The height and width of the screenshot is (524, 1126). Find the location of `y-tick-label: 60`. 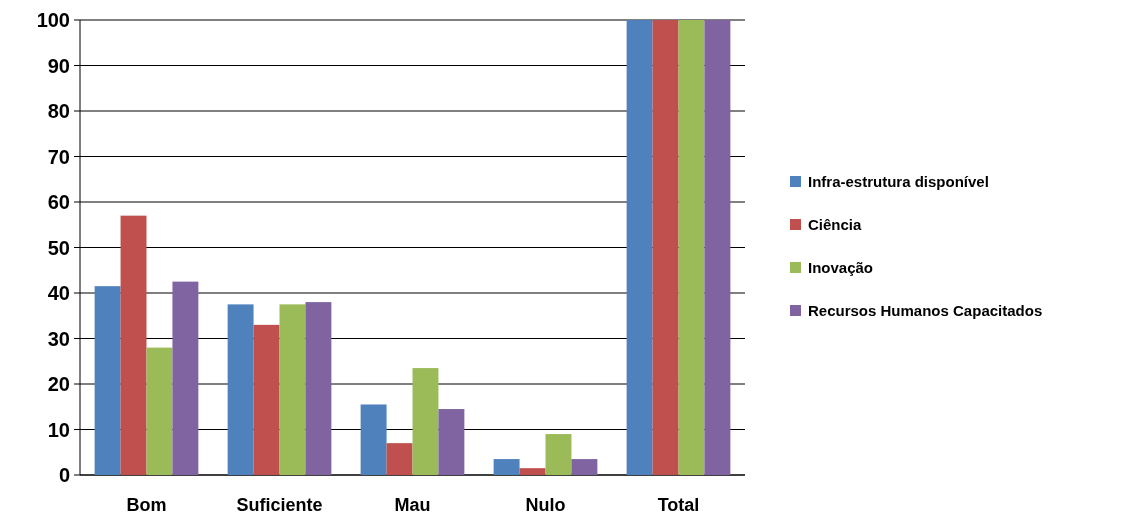

y-tick-label: 60 is located at coordinates (58, 202).